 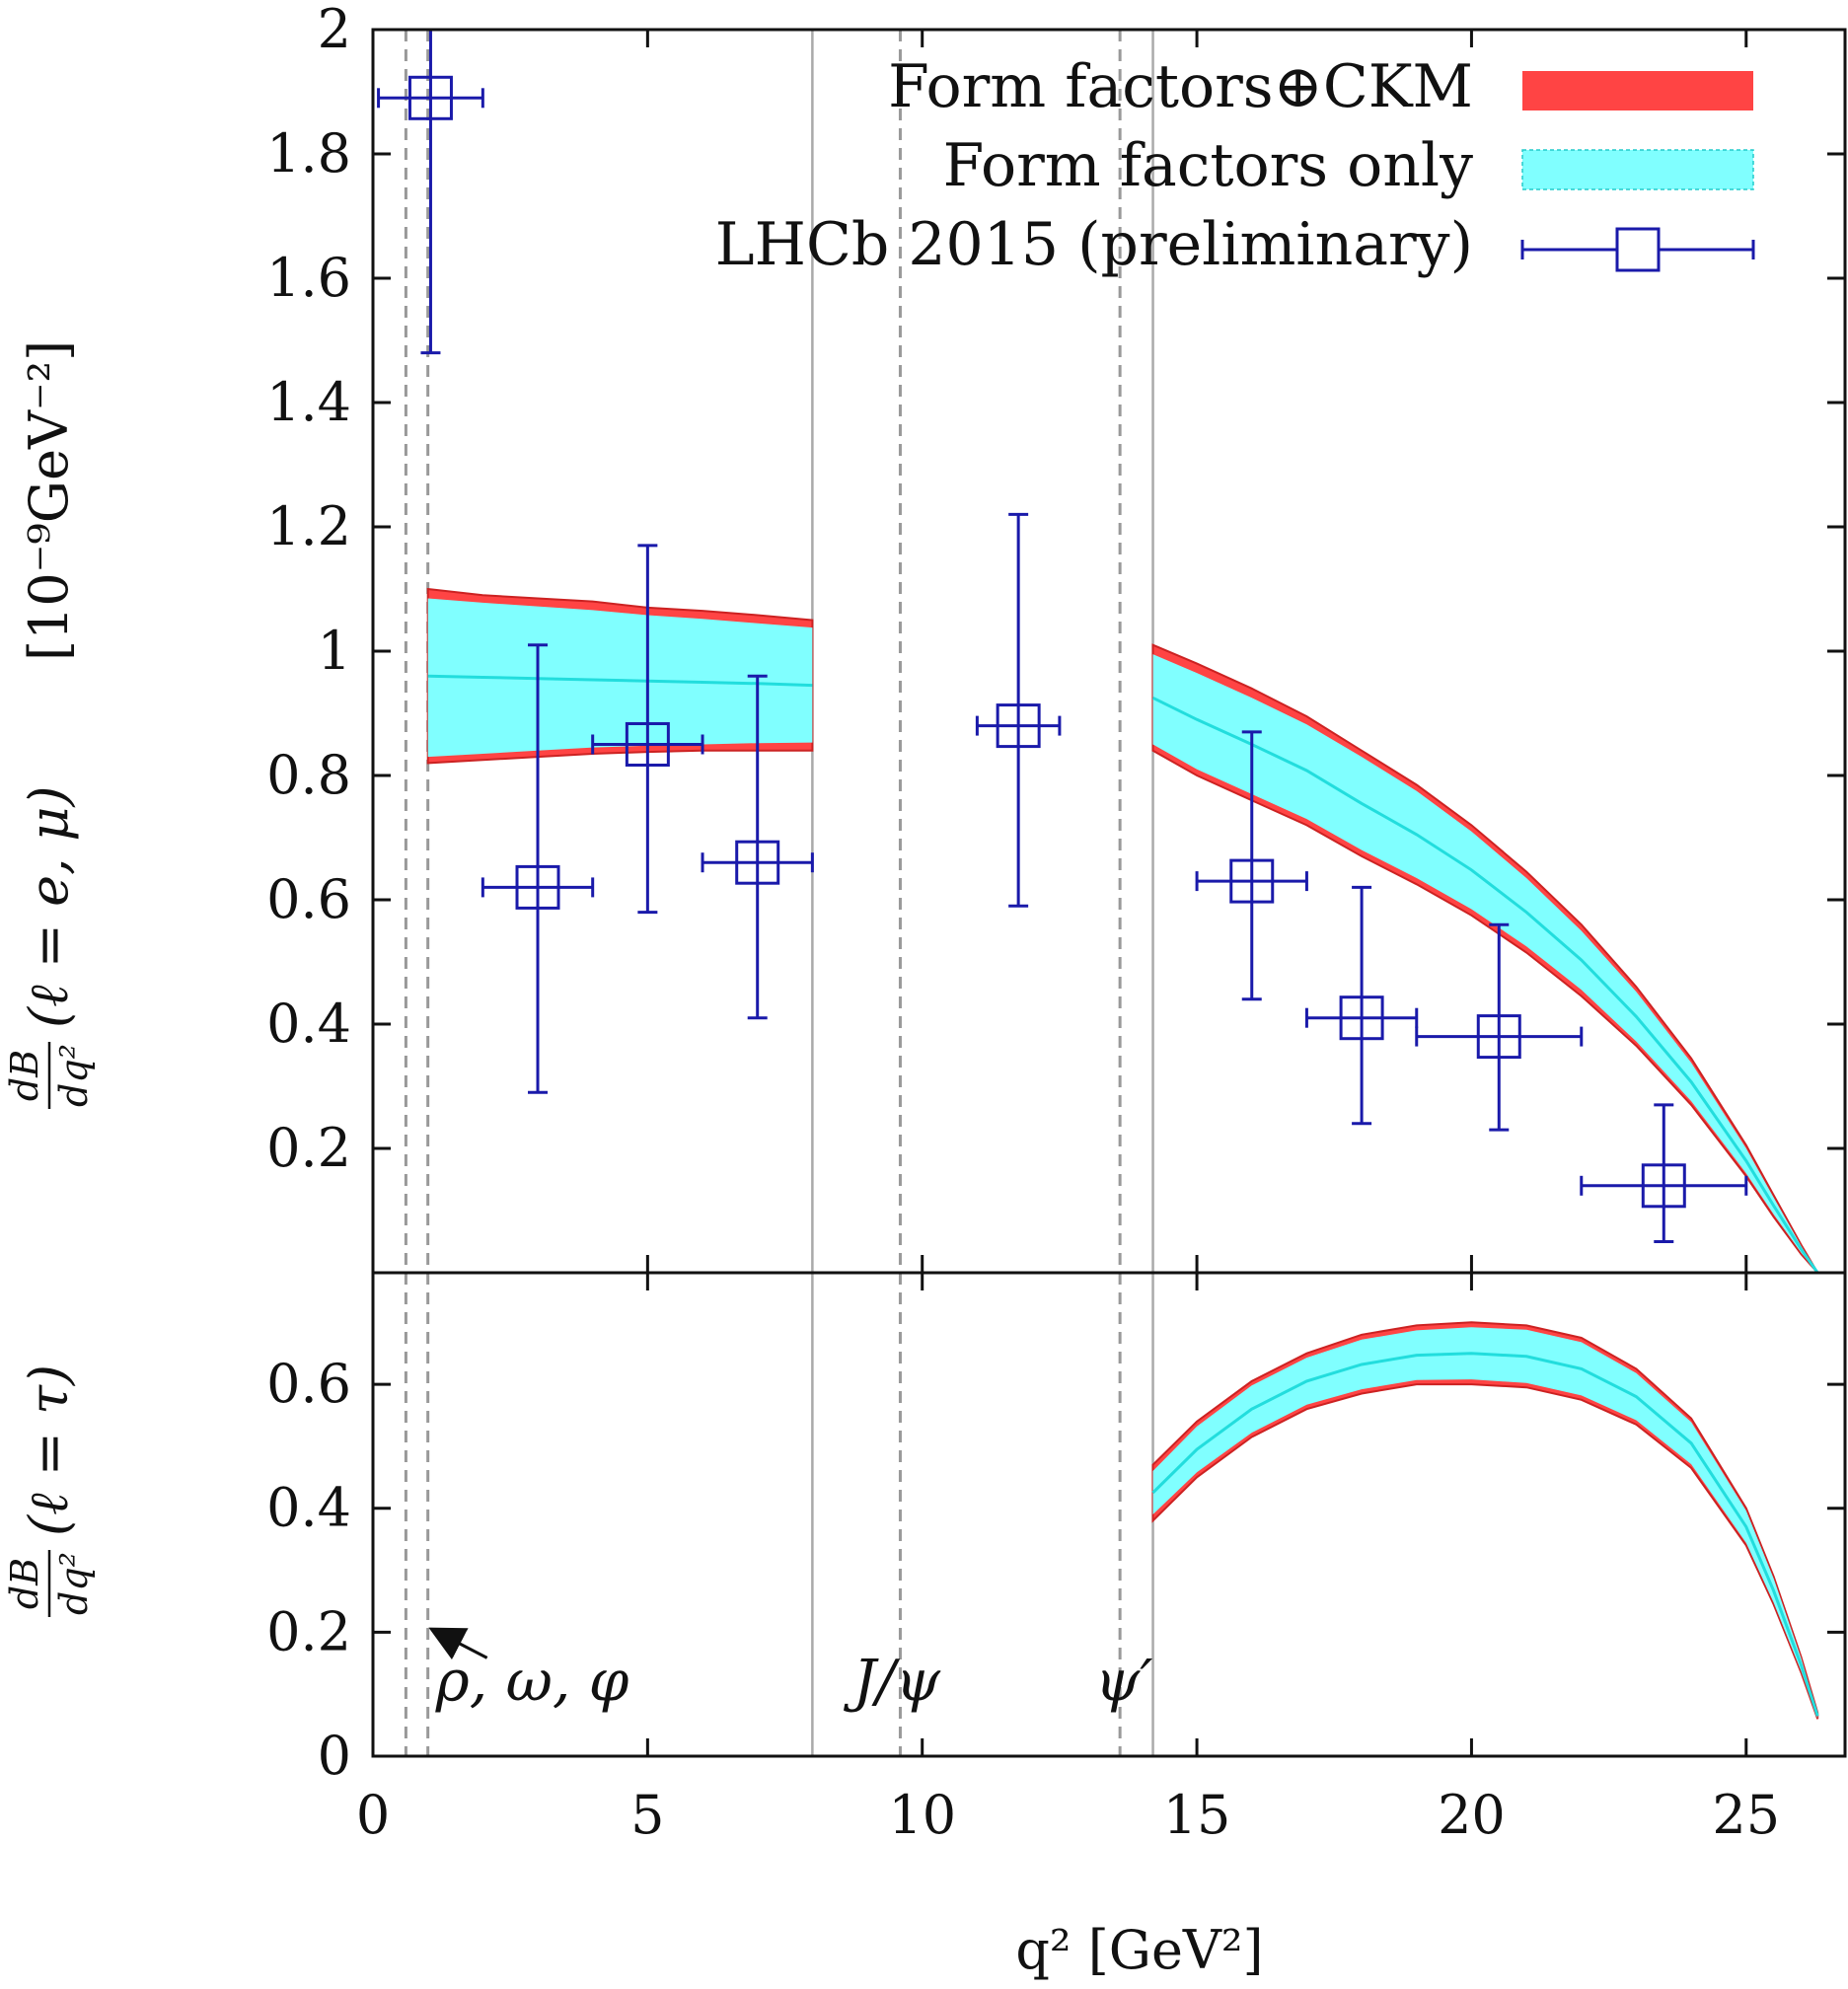 What do you see at coordinates (24, 1075) in the screenshot?
I see `top-y-frac-num: dB` at bounding box center [24, 1075].